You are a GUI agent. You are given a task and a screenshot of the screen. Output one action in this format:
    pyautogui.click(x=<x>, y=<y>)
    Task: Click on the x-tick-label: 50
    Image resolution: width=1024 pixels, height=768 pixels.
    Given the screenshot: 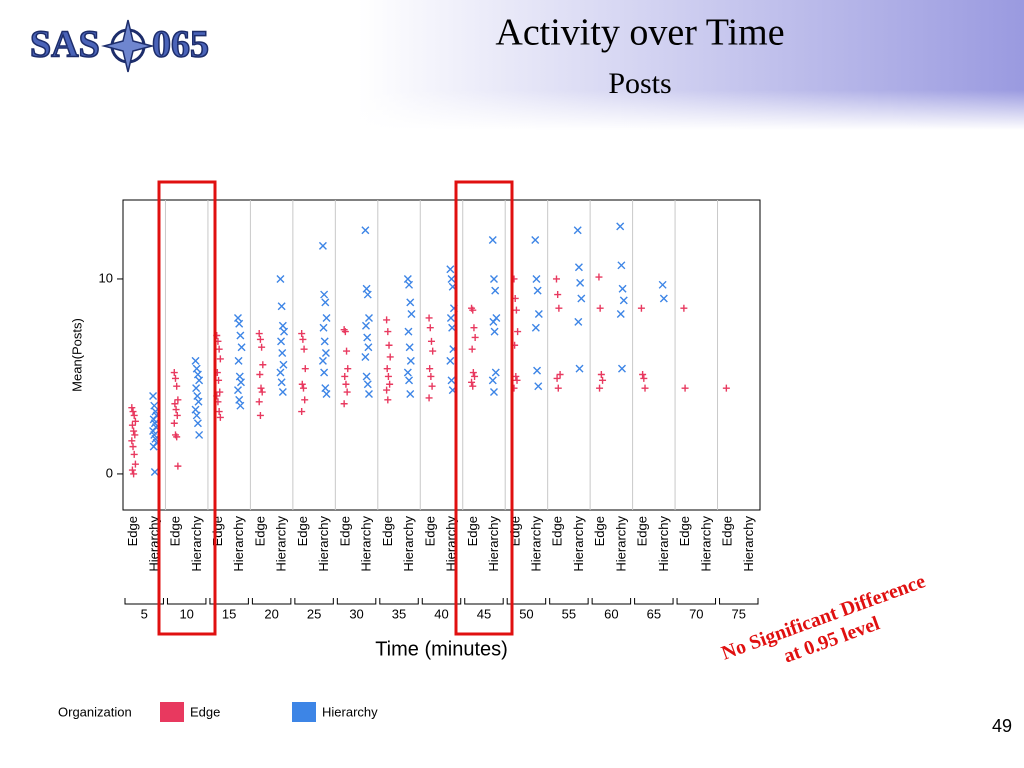 What is the action you would take?
    pyautogui.click(x=526, y=613)
    